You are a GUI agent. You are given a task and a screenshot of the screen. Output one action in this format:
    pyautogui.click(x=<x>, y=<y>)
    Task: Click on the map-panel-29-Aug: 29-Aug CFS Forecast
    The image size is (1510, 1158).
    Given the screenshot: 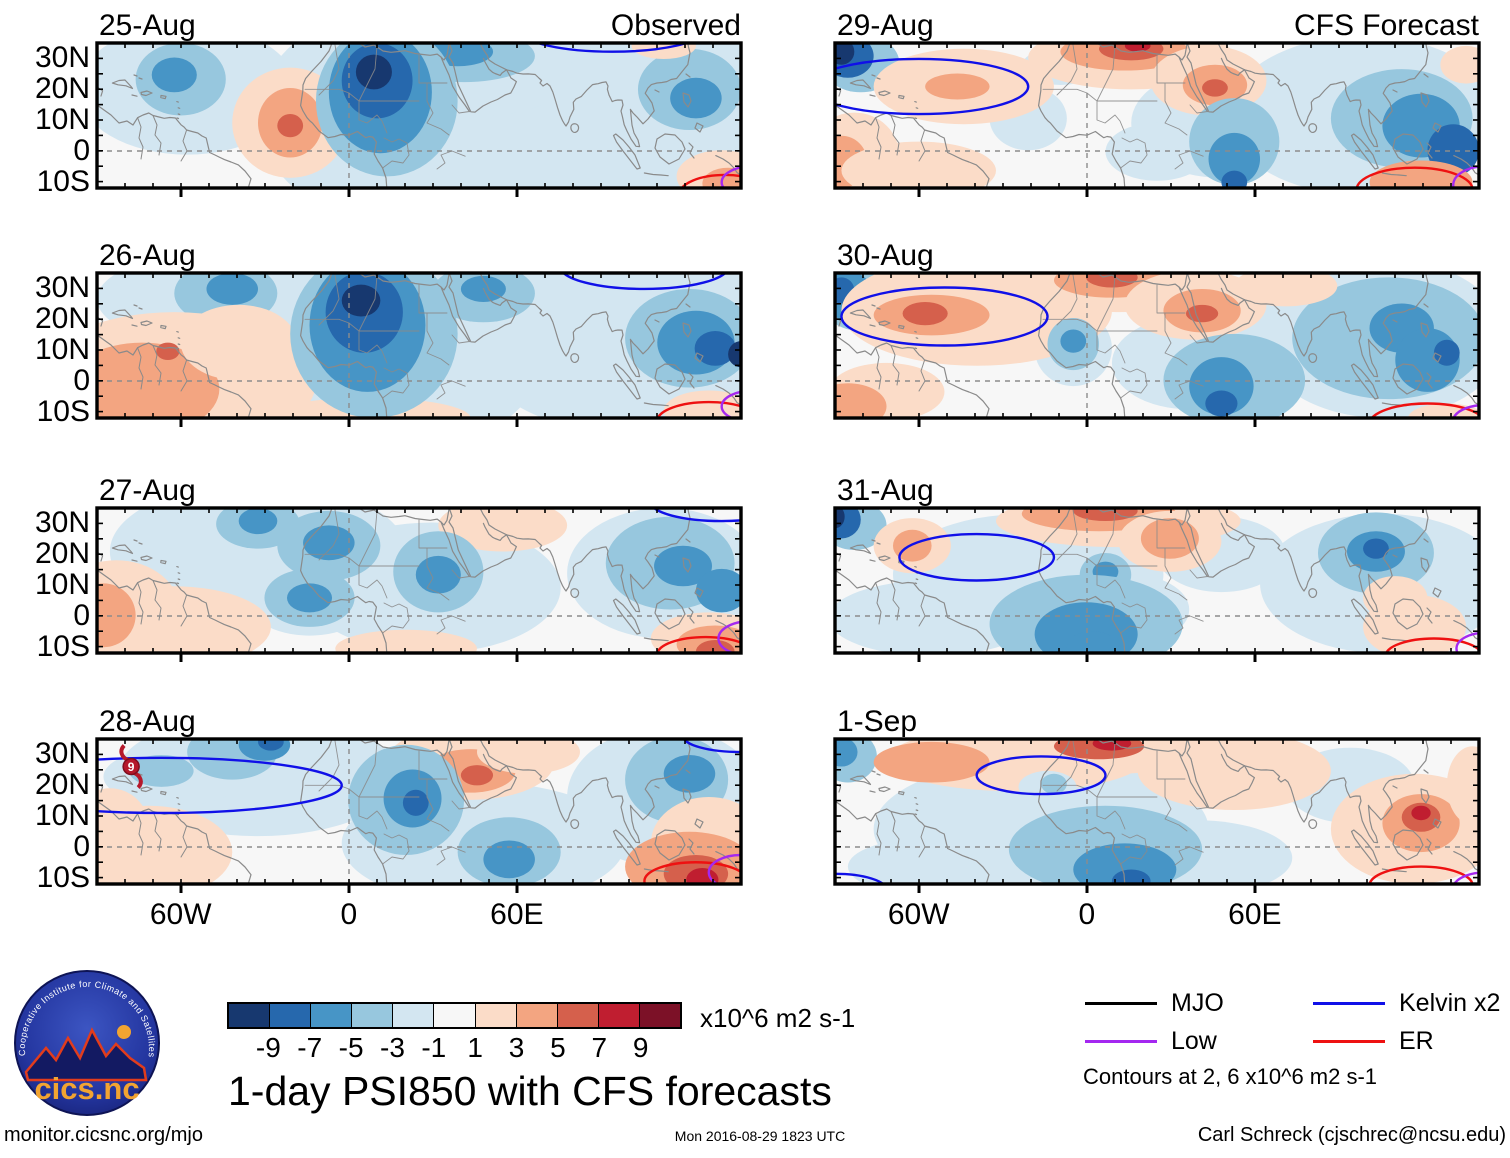 What is the action you would take?
    pyautogui.click(x=1157, y=103)
    